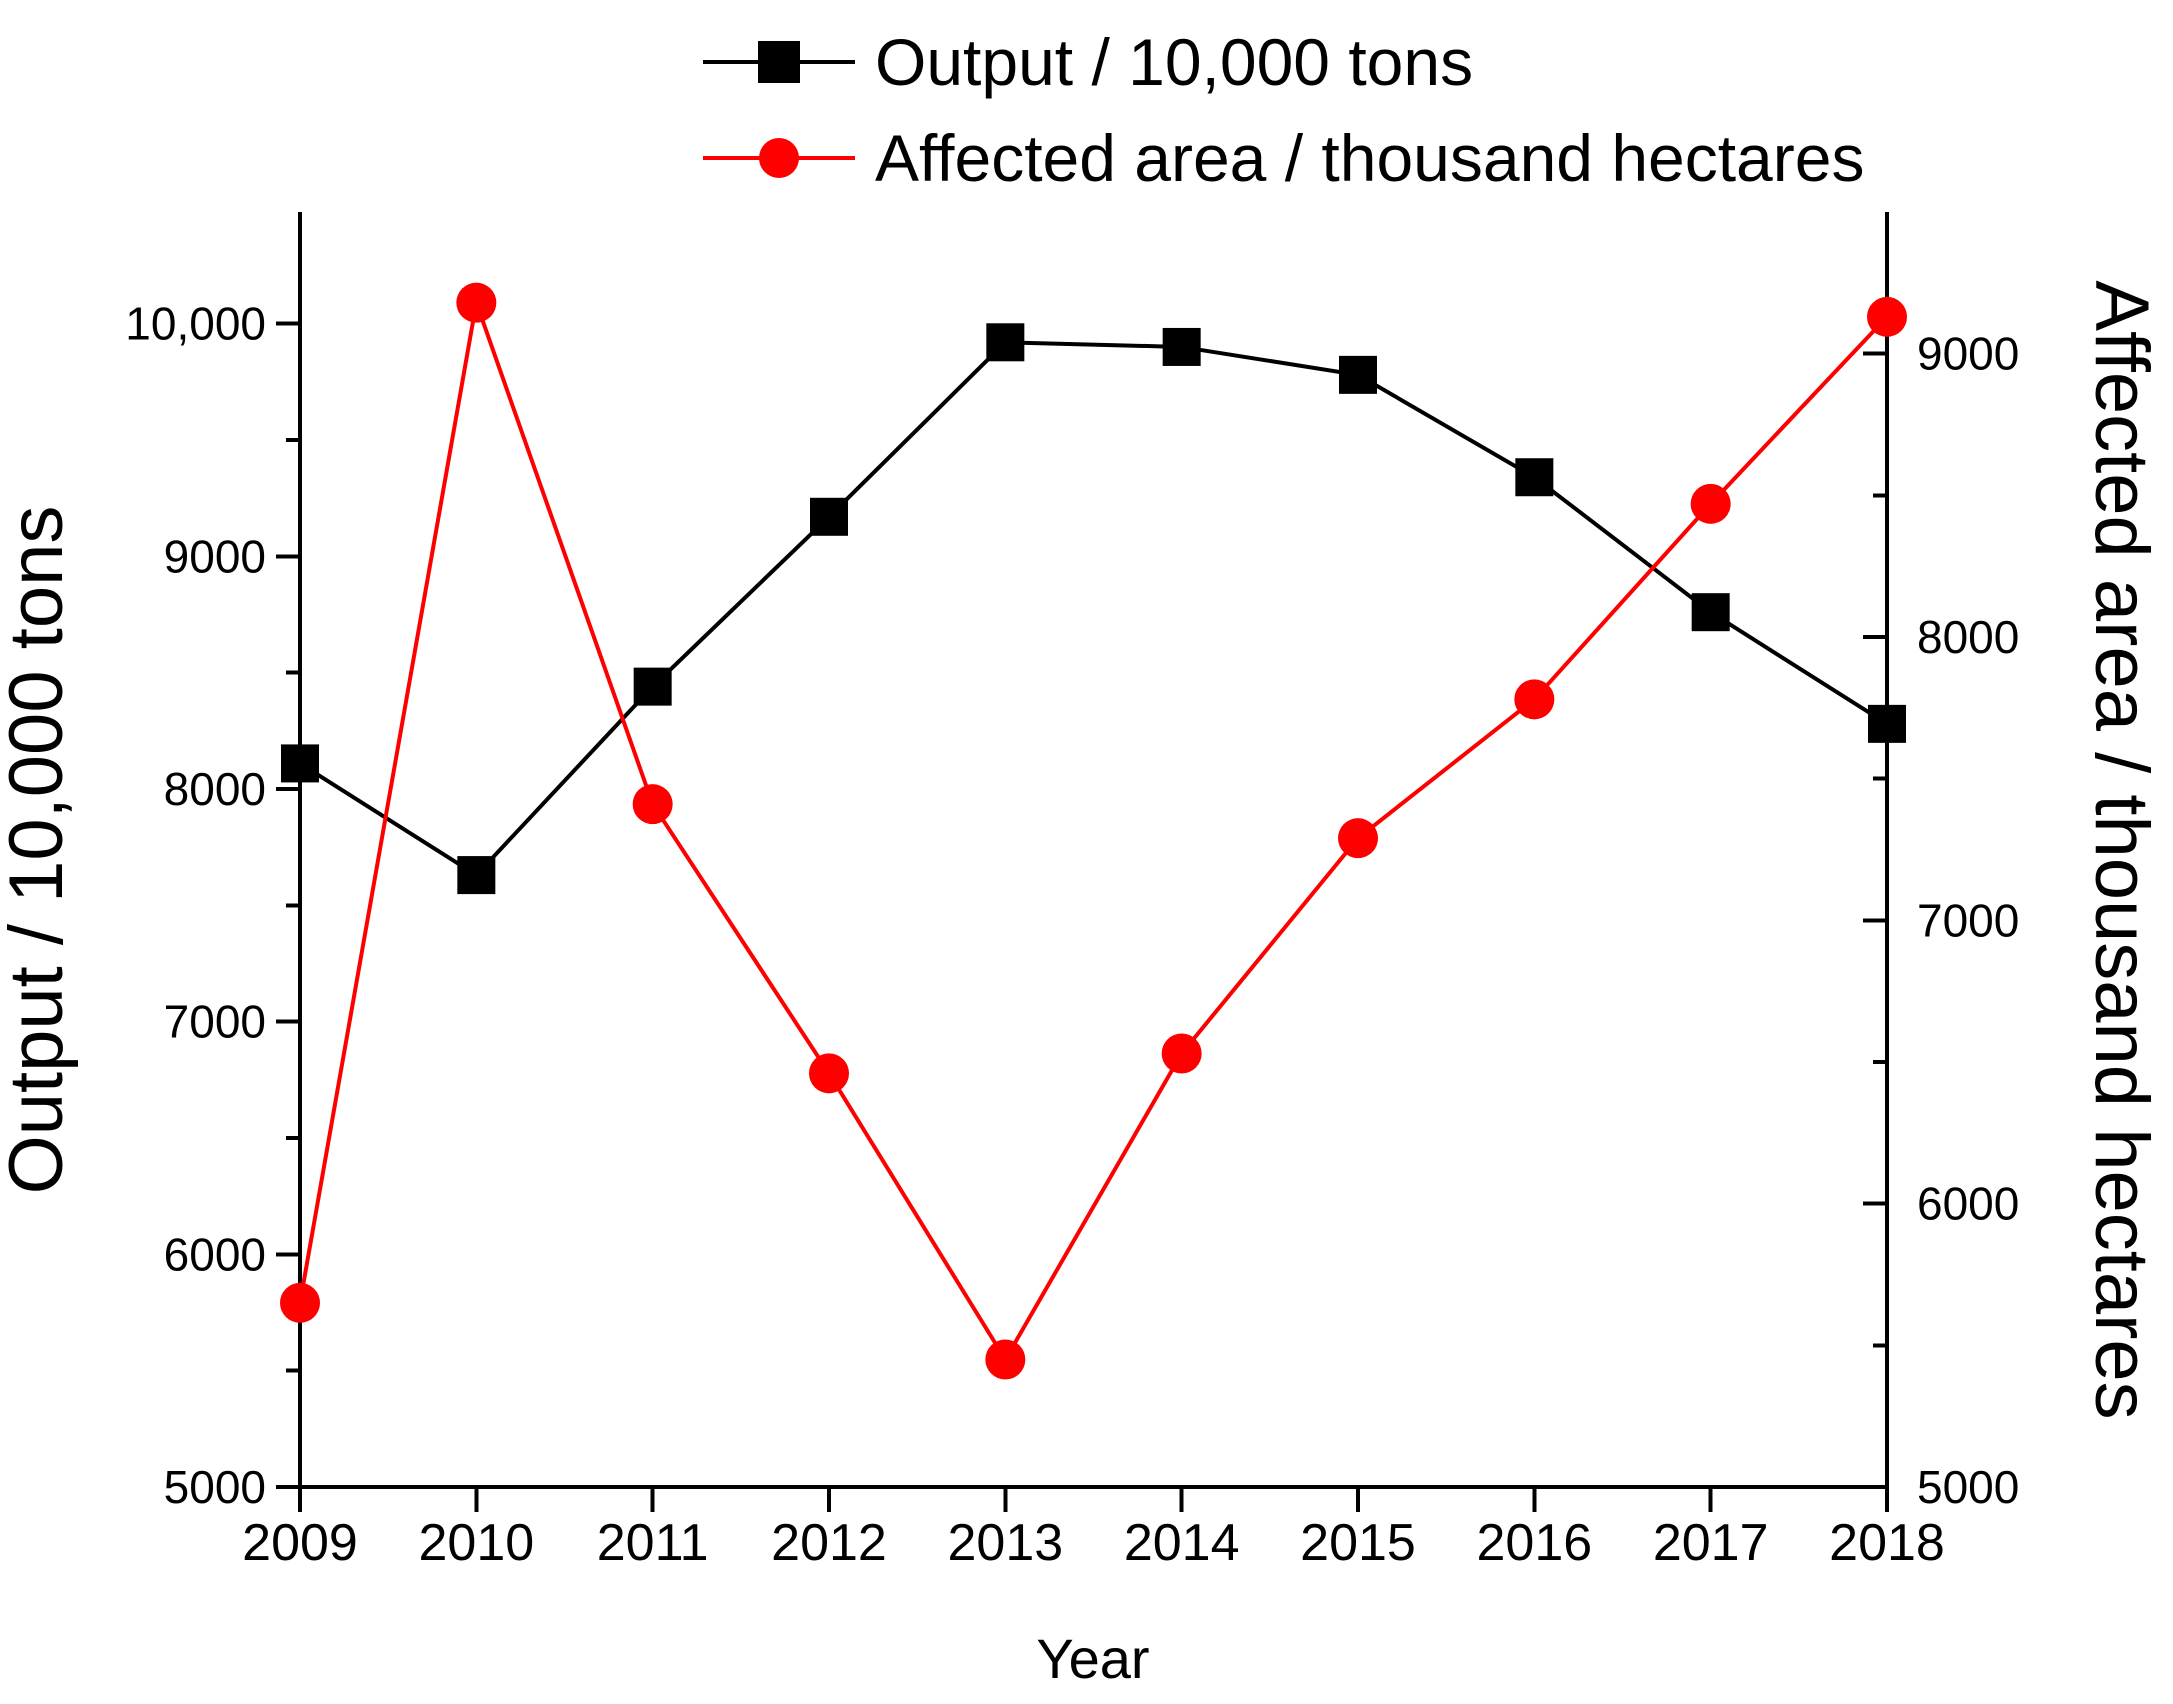 Image resolution: width=2173 pixels, height=1704 pixels. I want to click on x-tick-label: 2018, so click(1887, 1543).